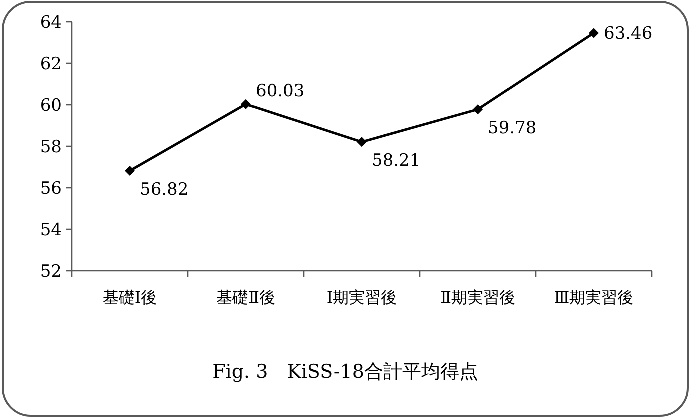  Describe the element at coordinates (51, 64) in the screenshot. I see `y-tick-label: 62` at that location.